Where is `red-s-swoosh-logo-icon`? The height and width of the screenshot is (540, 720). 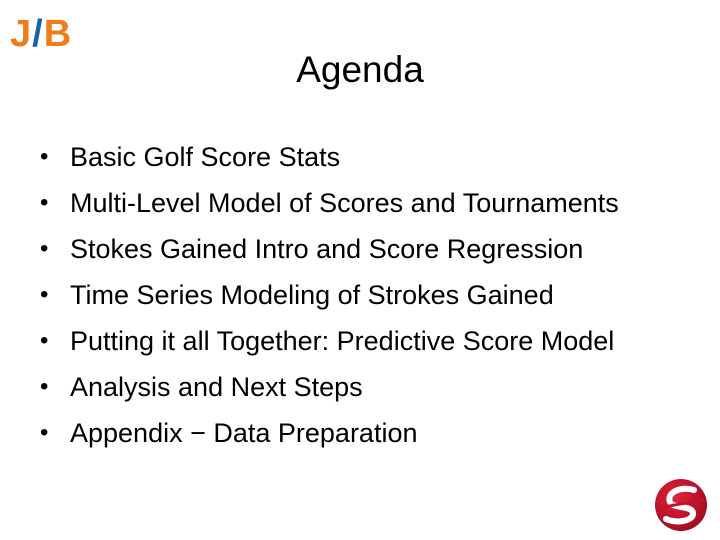 red-s-swoosh-logo-icon is located at coordinates (681, 505).